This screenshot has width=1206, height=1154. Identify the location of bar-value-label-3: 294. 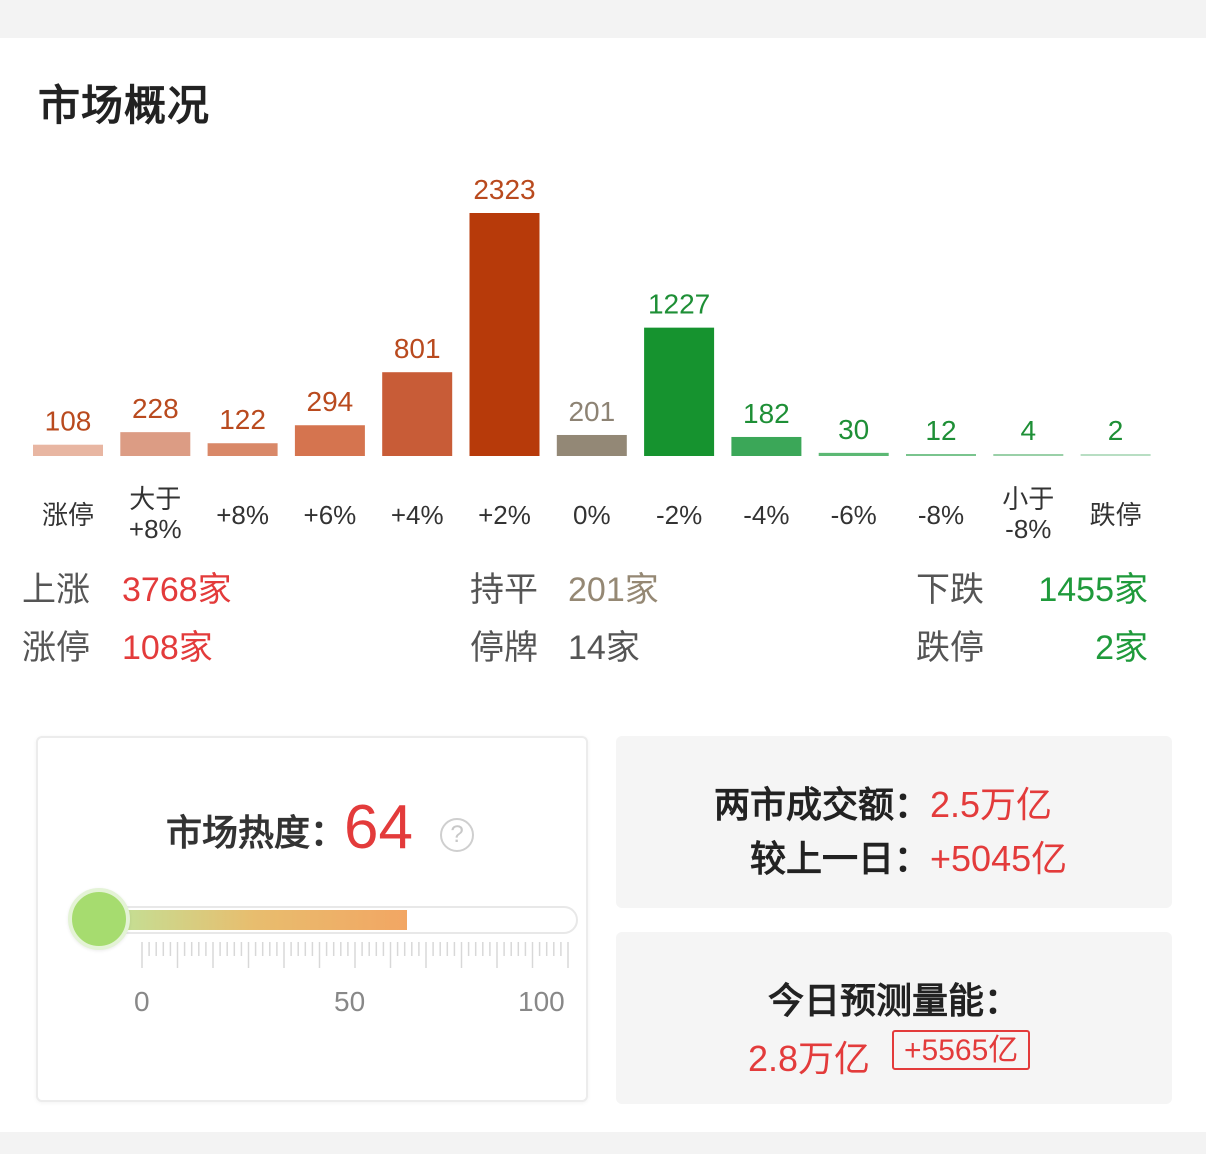
(330, 401).